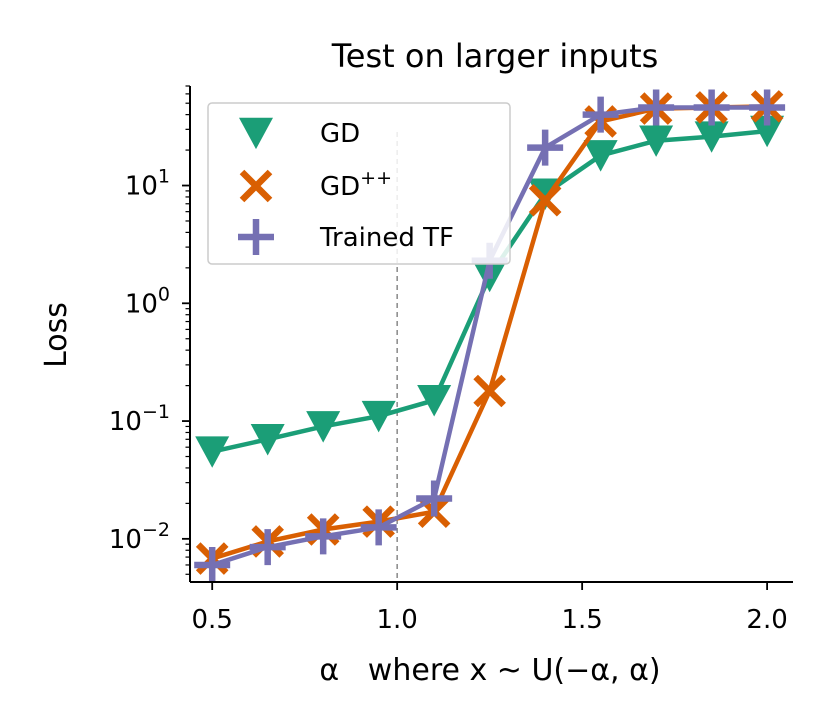 The image size is (830, 727). What do you see at coordinates (147, 184) in the screenshot?
I see `y-tick-label-3: 10¹` at bounding box center [147, 184].